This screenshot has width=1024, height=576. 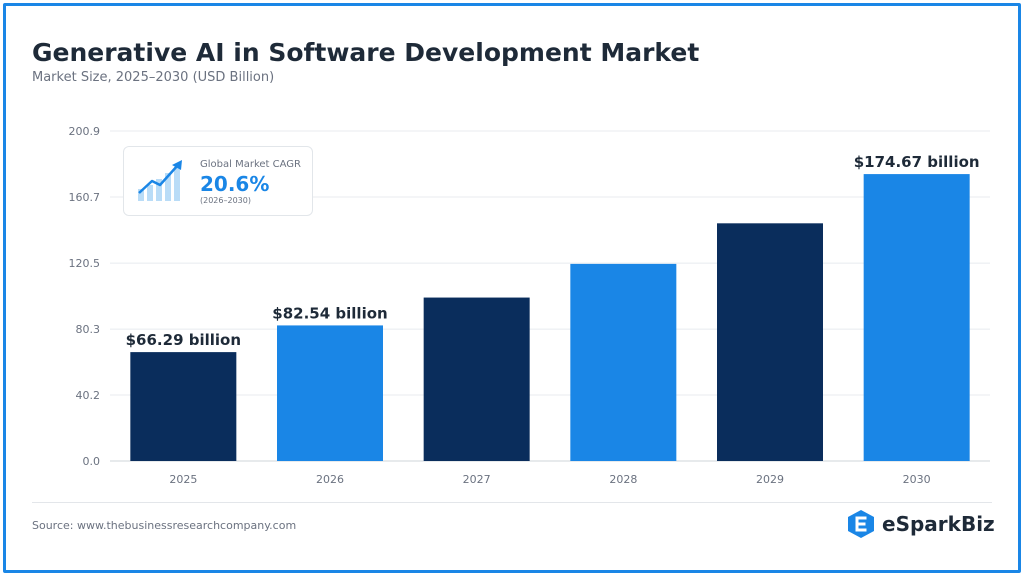 What do you see at coordinates (330, 393) in the screenshot?
I see `bar-2026` at bounding box center [330, 393].